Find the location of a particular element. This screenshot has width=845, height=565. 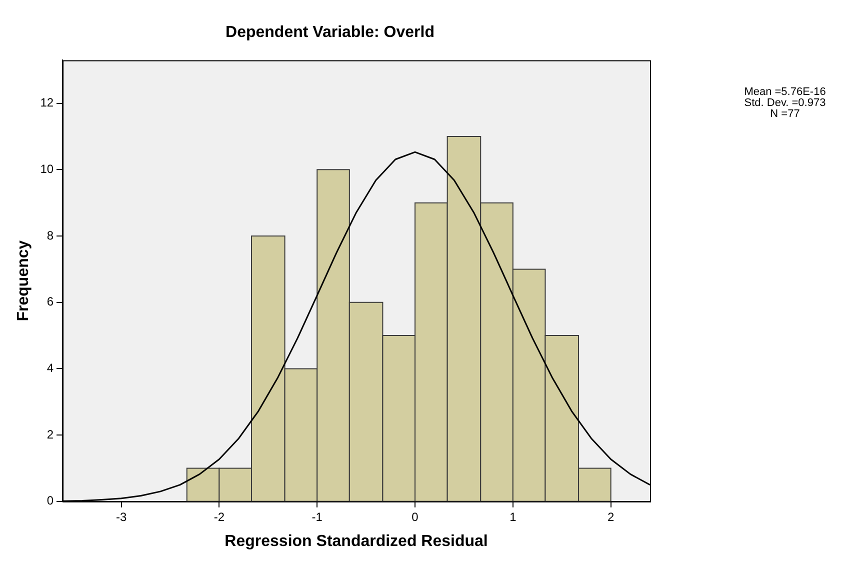

x-tick-label: -2 is located at coordinates (219, 517).